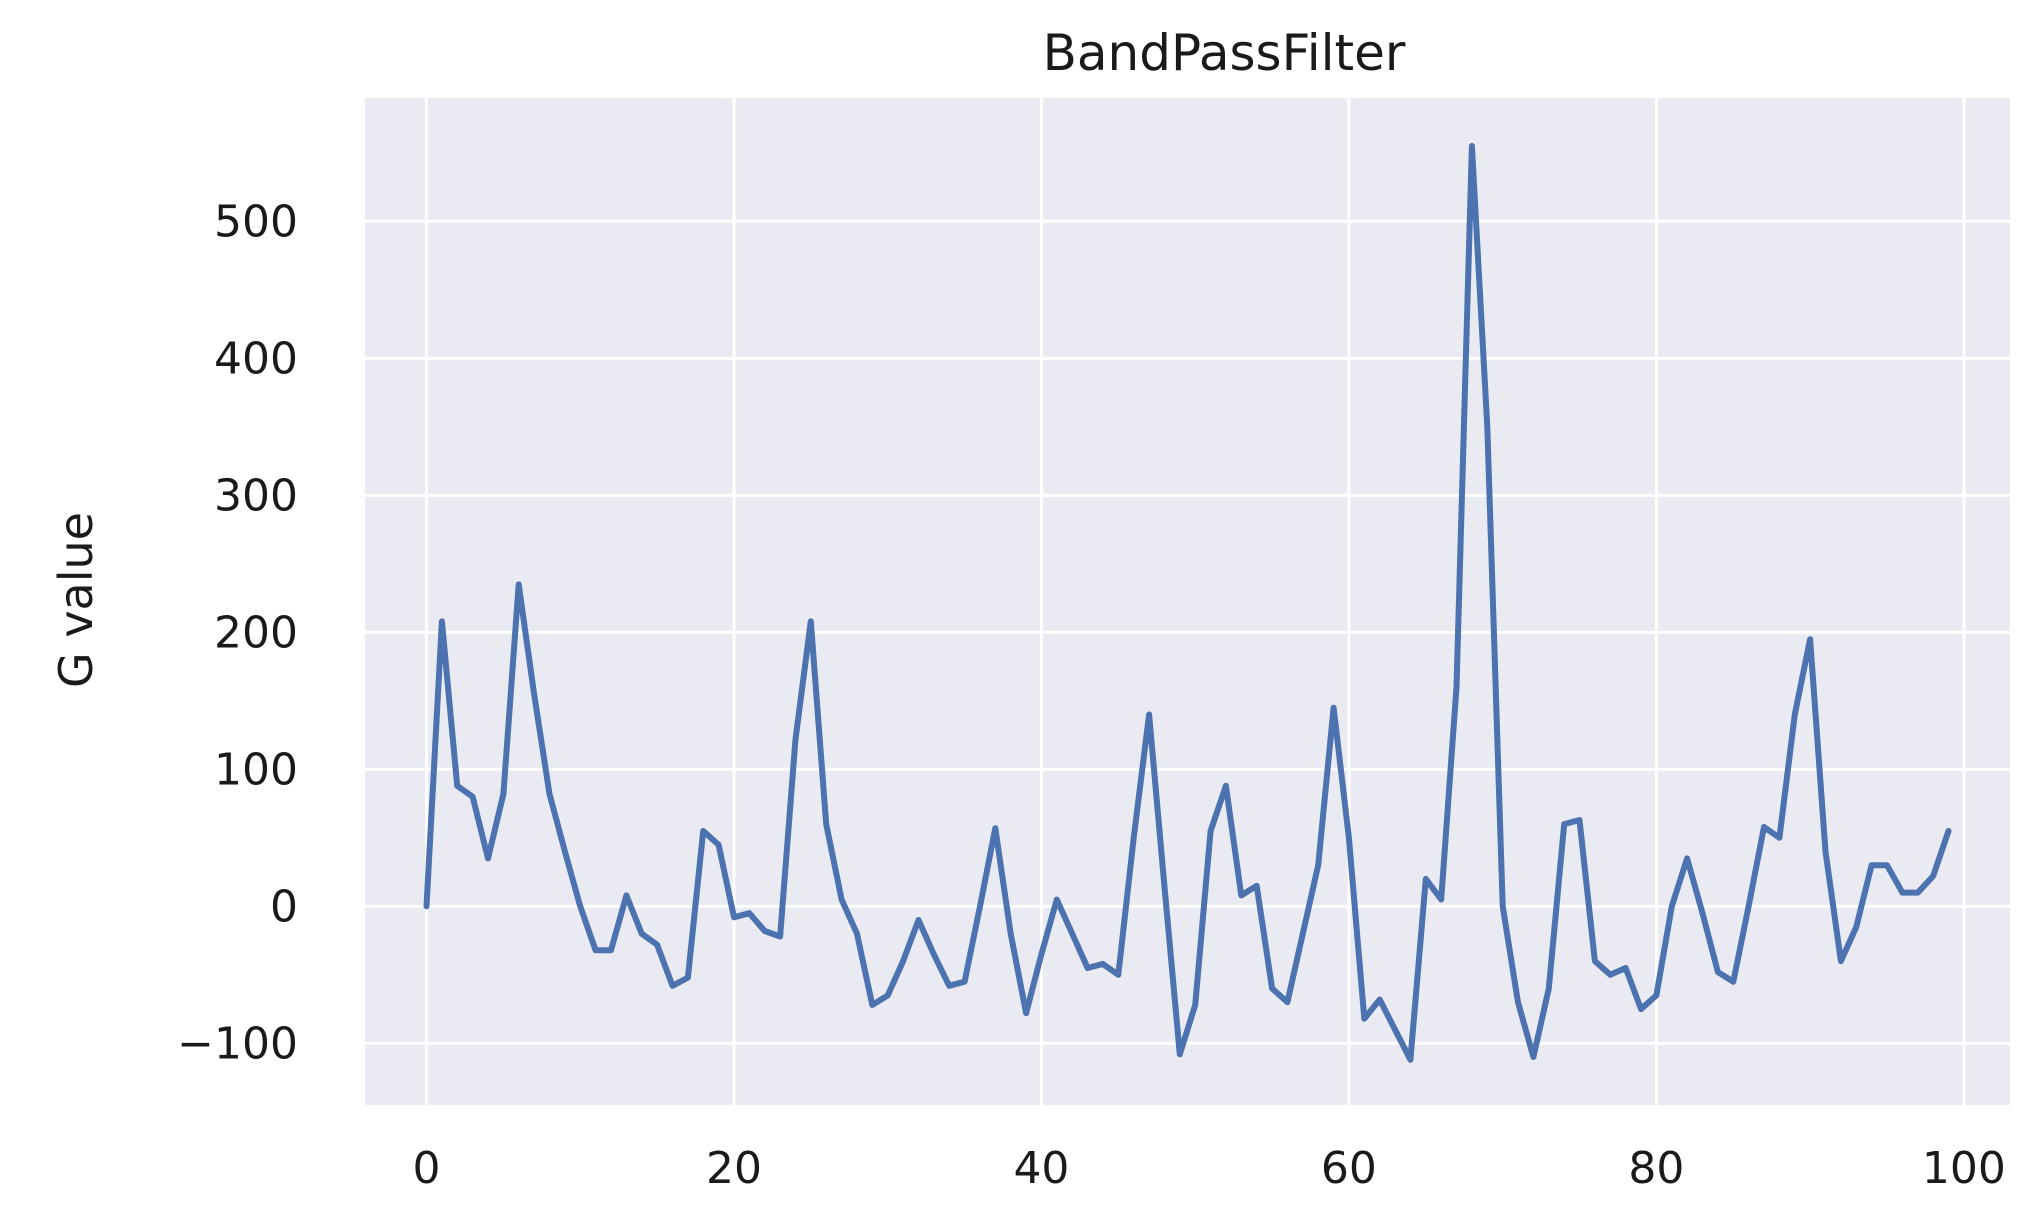 This screenshot has width=2032, height=1211. Describe the element at coordinates (256, 495) in the screenshot. I see `y-tick-label: 300` at that location.